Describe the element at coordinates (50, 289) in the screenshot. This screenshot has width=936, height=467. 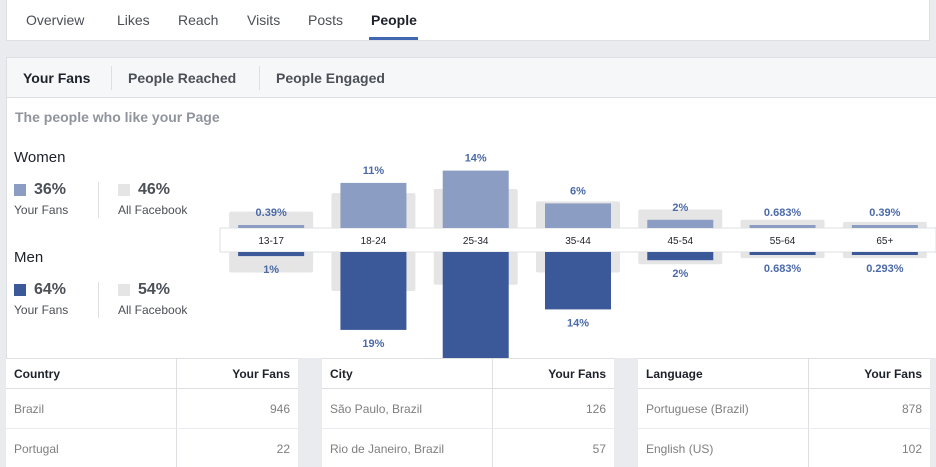
I see `men-fans-pct: 64%` at that location.